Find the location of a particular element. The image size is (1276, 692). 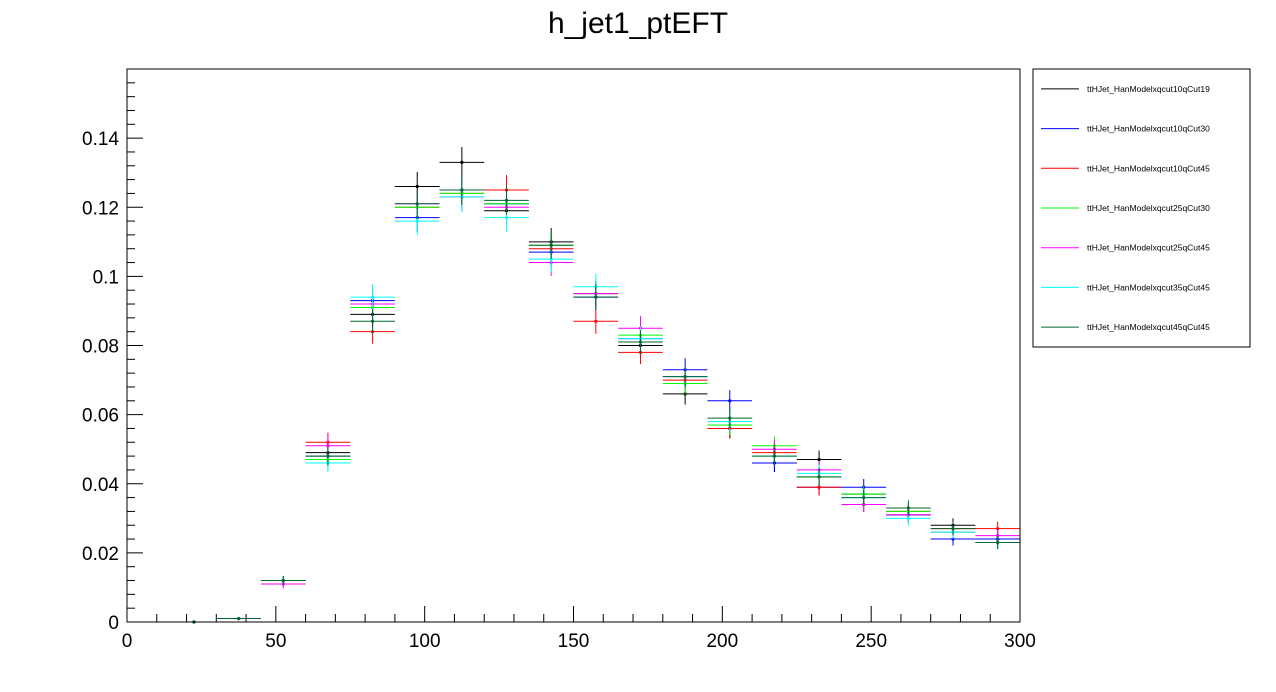

legend-label: ttHJet_HanModelxqcut45qCut45 is located at coordinates (1148, 327).